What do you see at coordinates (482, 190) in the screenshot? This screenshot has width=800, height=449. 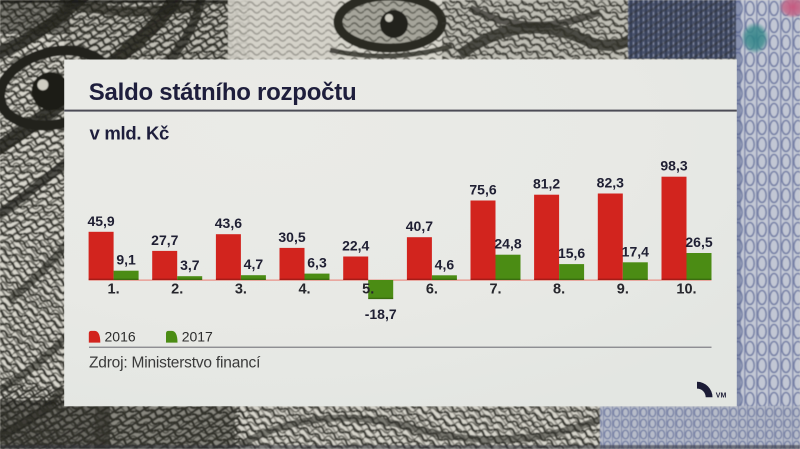 I see `svg-text: 75,6` at bounding box center [482, 190].